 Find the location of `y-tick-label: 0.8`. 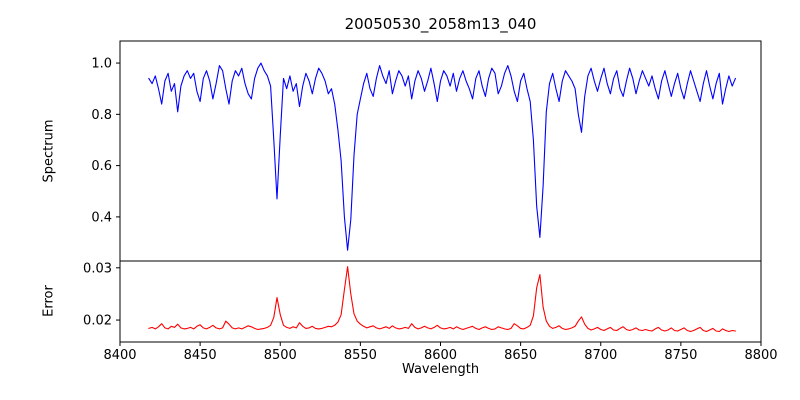

y-tick-label: 0.8 is located at coordinates (101, 115).